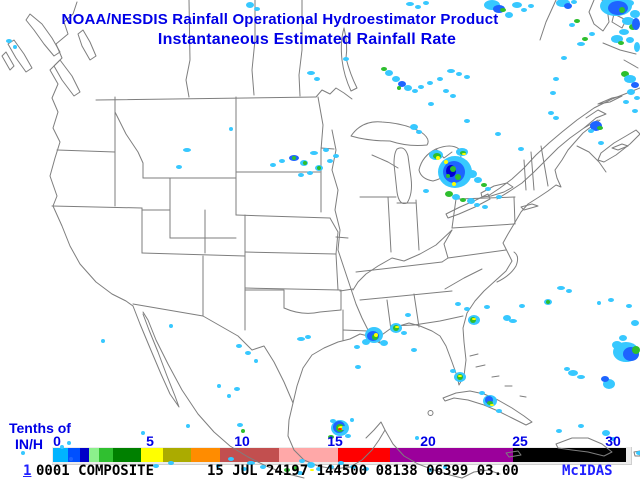 This screenshot has width=640, height=480. Describe the element at coordinates (307, 39) in the screenshot. I see `title-line2: Instantaneous Estimated Rainfall Rate` at that location.